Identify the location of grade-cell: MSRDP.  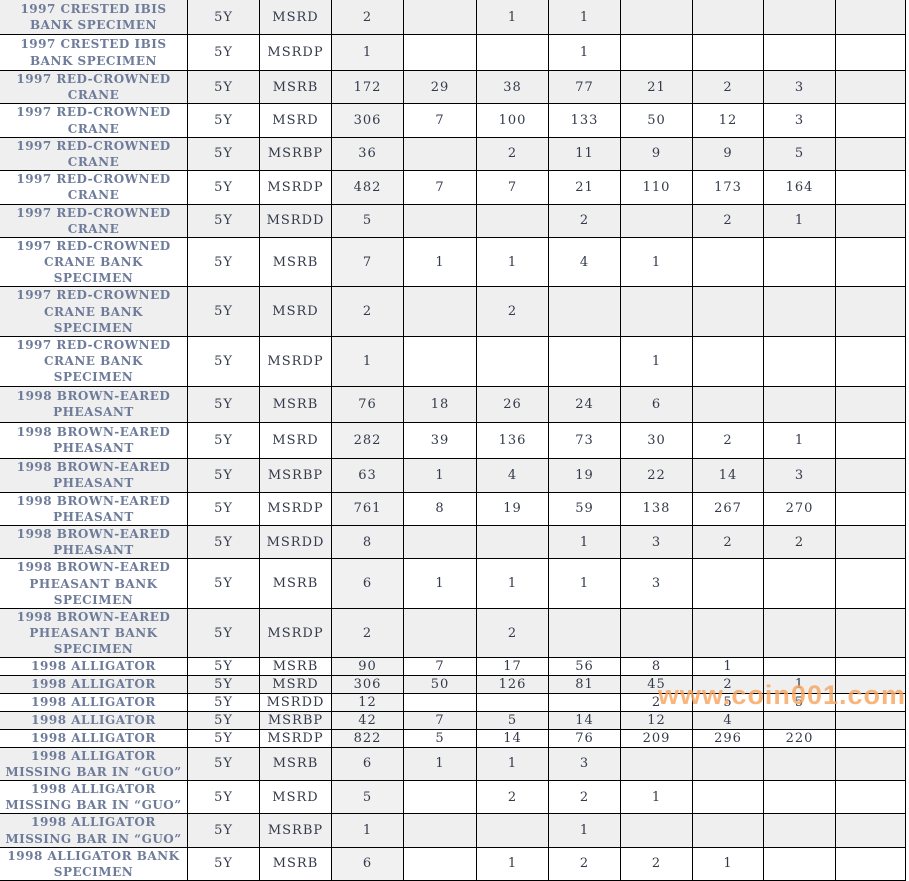
(295, 361).